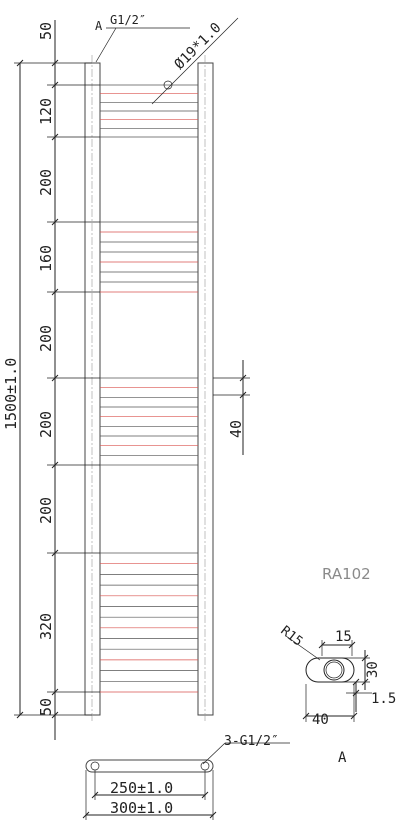 The width and height of the screenshot is (399, 821). Describe the element at coordinates (168, 85) in the screenshot. I see `tube-section-circle` at that location.